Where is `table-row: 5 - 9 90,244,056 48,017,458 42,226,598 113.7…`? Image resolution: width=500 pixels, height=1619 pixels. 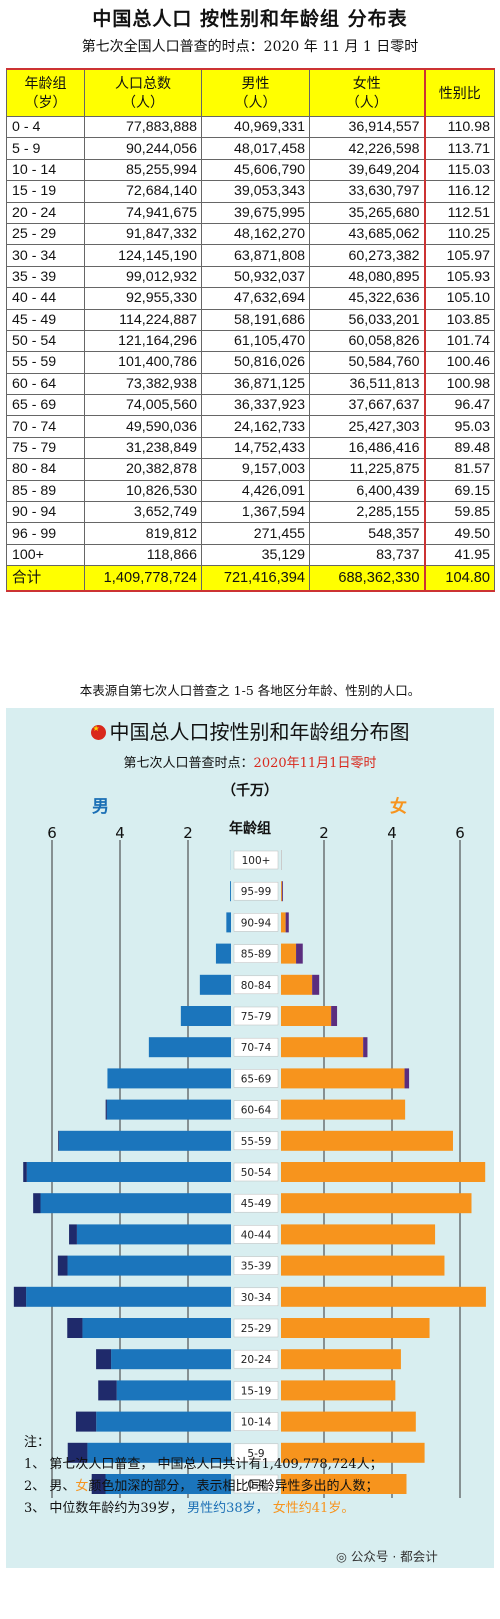 table-row: 5 - 9 90,244,056 48,017,458 42,226,598 113.7… is located at coordinates (250, 148).